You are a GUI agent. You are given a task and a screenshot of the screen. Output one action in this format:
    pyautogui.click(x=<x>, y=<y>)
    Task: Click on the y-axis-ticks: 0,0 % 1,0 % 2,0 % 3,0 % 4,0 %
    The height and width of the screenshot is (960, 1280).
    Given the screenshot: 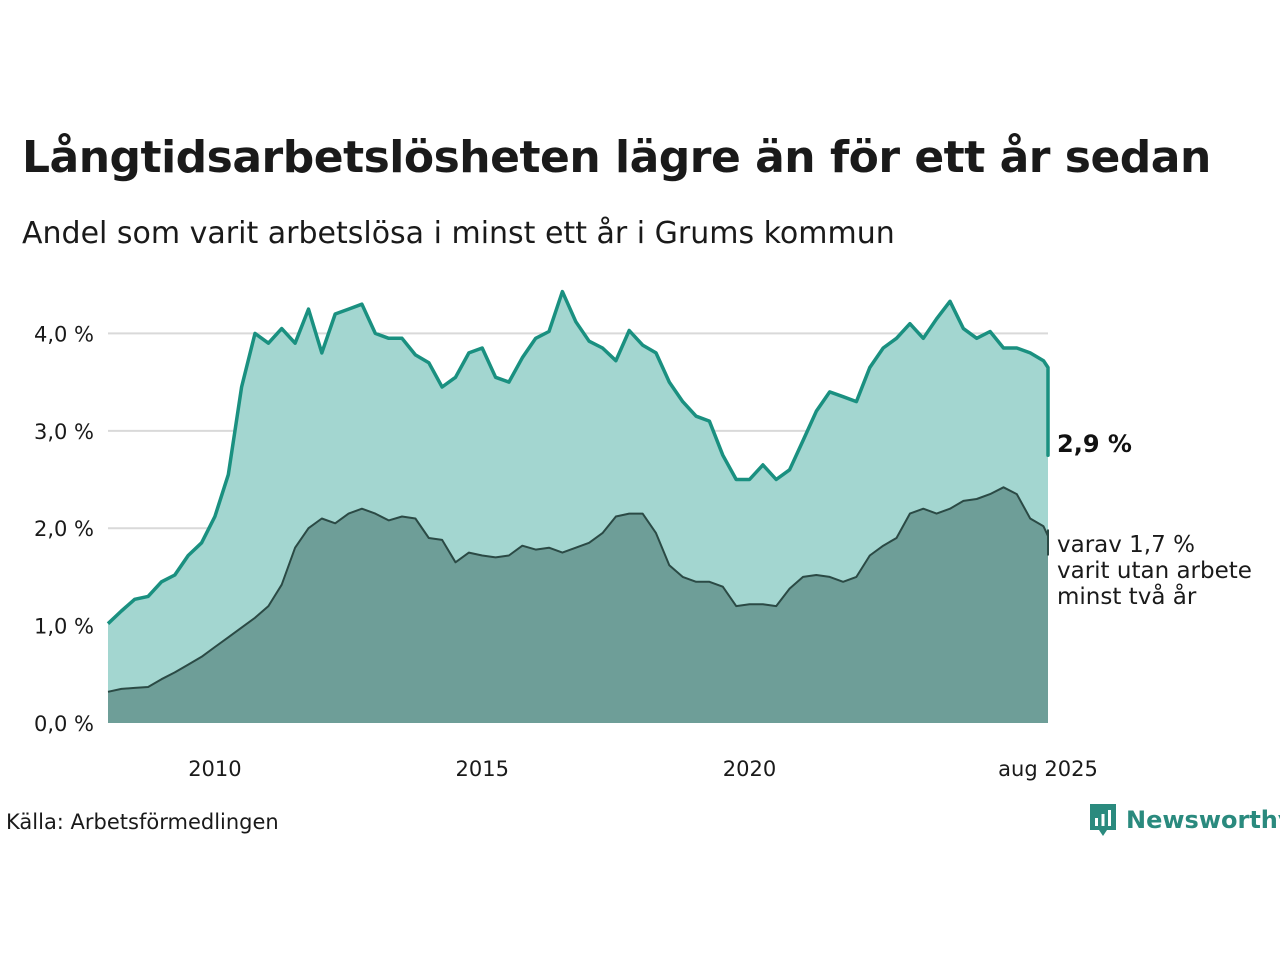 What is the action you would take?
    pyautogui.click(x=64, y=529)
    